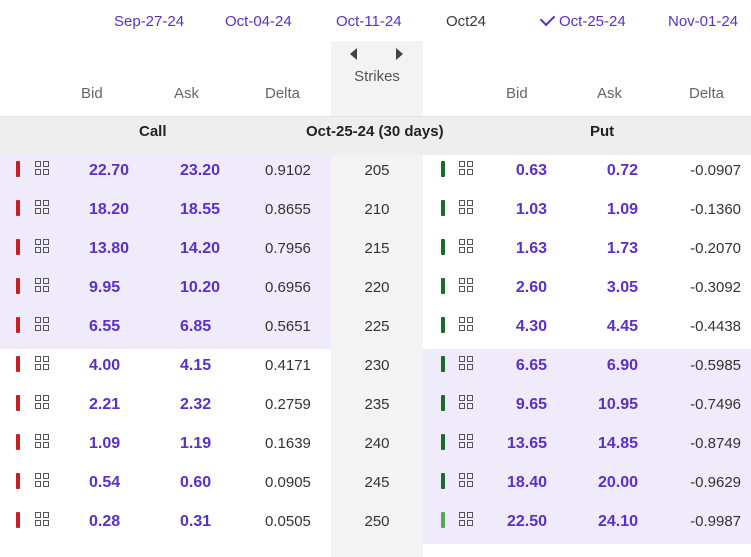  Describe the element at coordinates (526, 443) in the screenshot. I see `put-bid: 13.65` at that location.